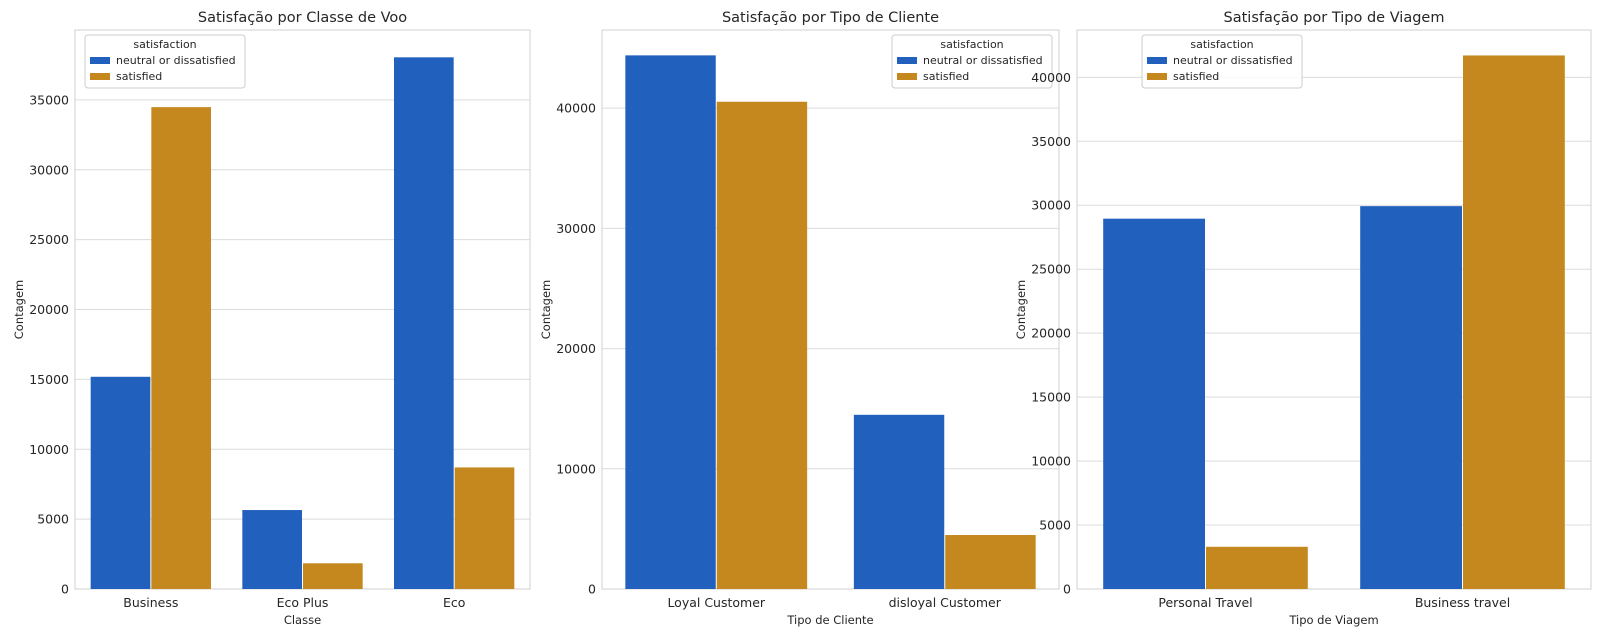 This screenshot has height=640, width=1600. I want to click on x-tick-label: Eco, so click(454, 602).